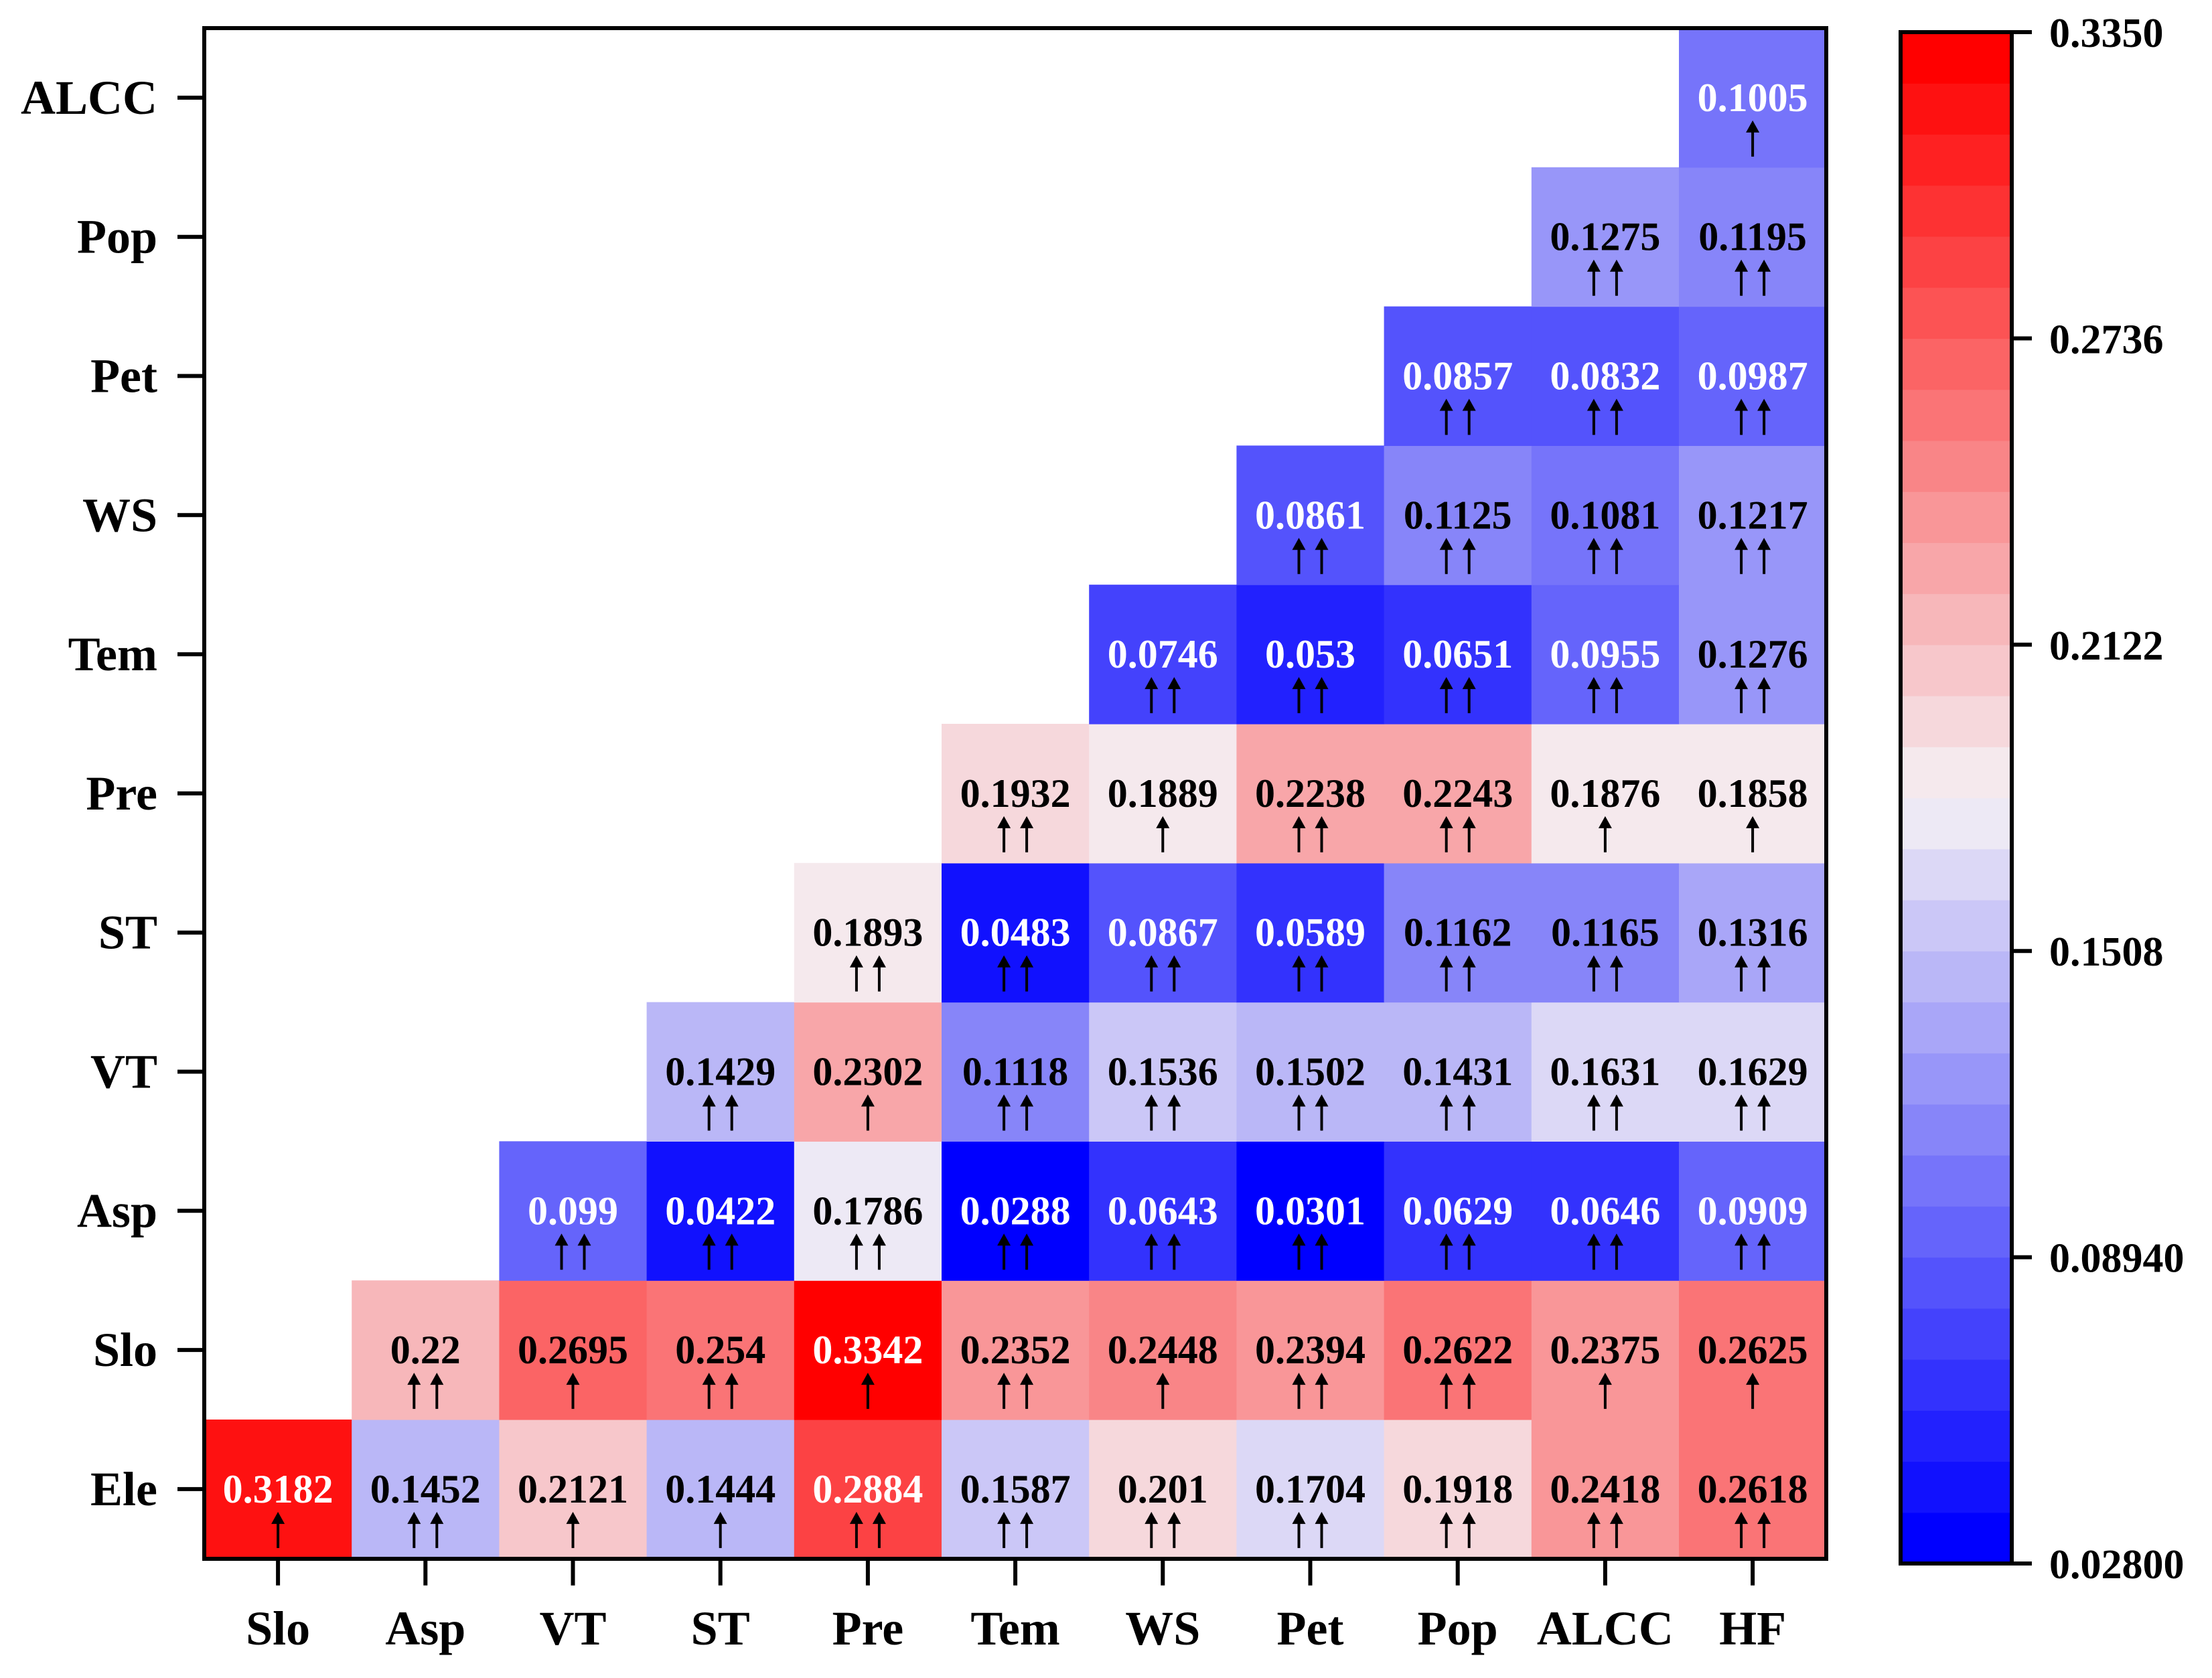 The image size is (2212, 1678). Describe the element at coordinates (720, 1211) in the screenshot. I see `cell-value-label: 0.0422` at that location.